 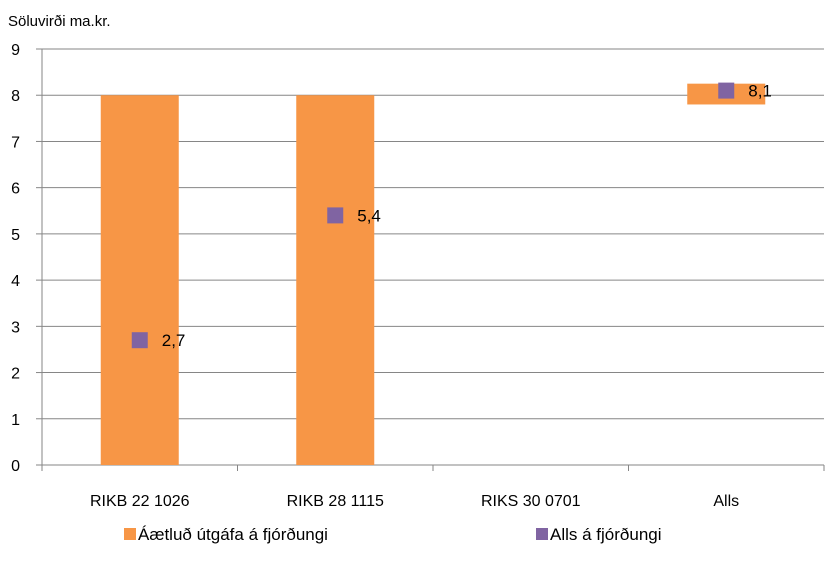 What do you see at coordinates (174, 340) in the screenshot?
I see `data-label: 2,7` at bounding box center [174, 340].